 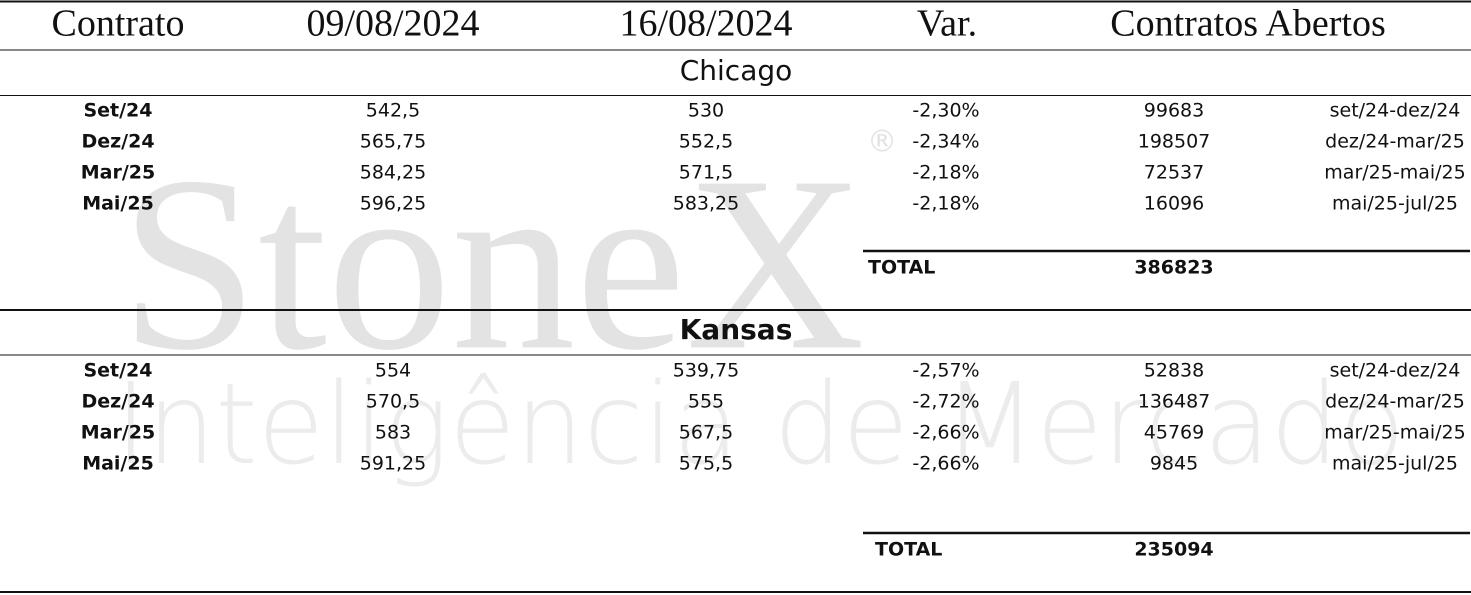 What do you see at coordinates (945, 402) in the screenshot?
I see `cell: -2,72%` at bounding box center [945, 402].